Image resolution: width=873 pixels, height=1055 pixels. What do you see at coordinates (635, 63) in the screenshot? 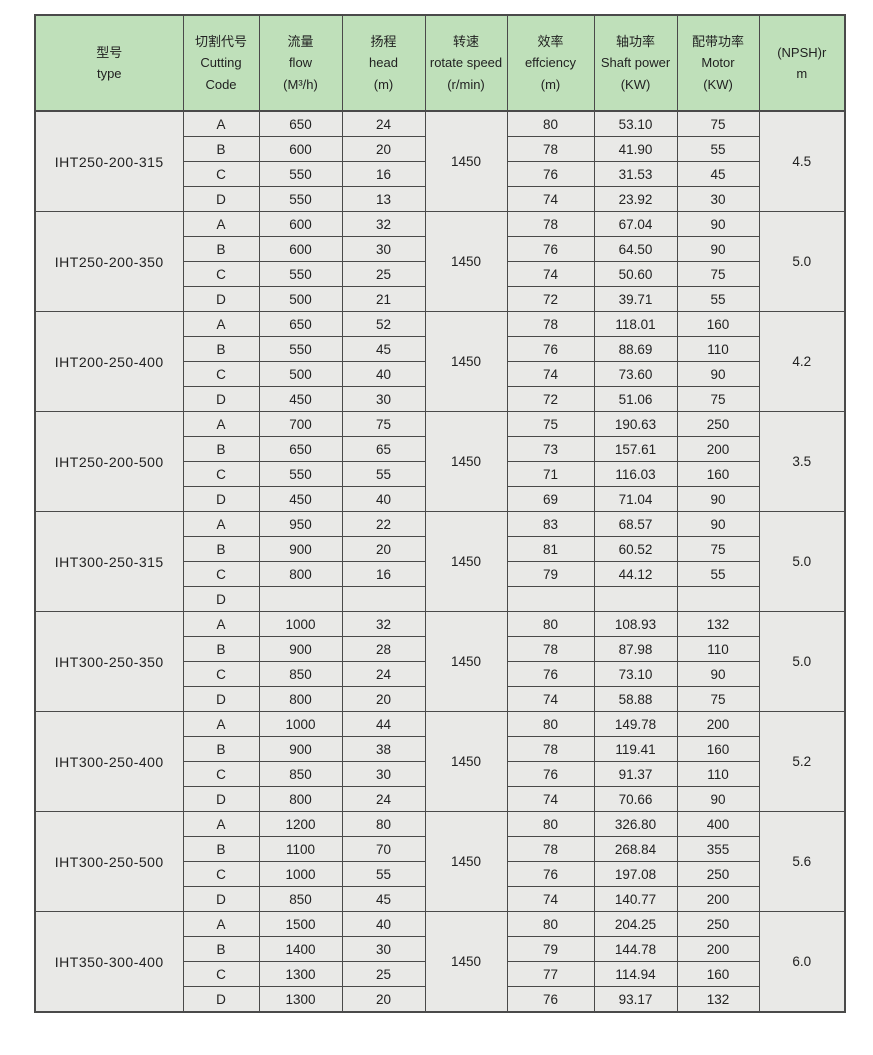
I see `col-header-shaft-power-line: Shaft power` at bounding box center [635, 63].